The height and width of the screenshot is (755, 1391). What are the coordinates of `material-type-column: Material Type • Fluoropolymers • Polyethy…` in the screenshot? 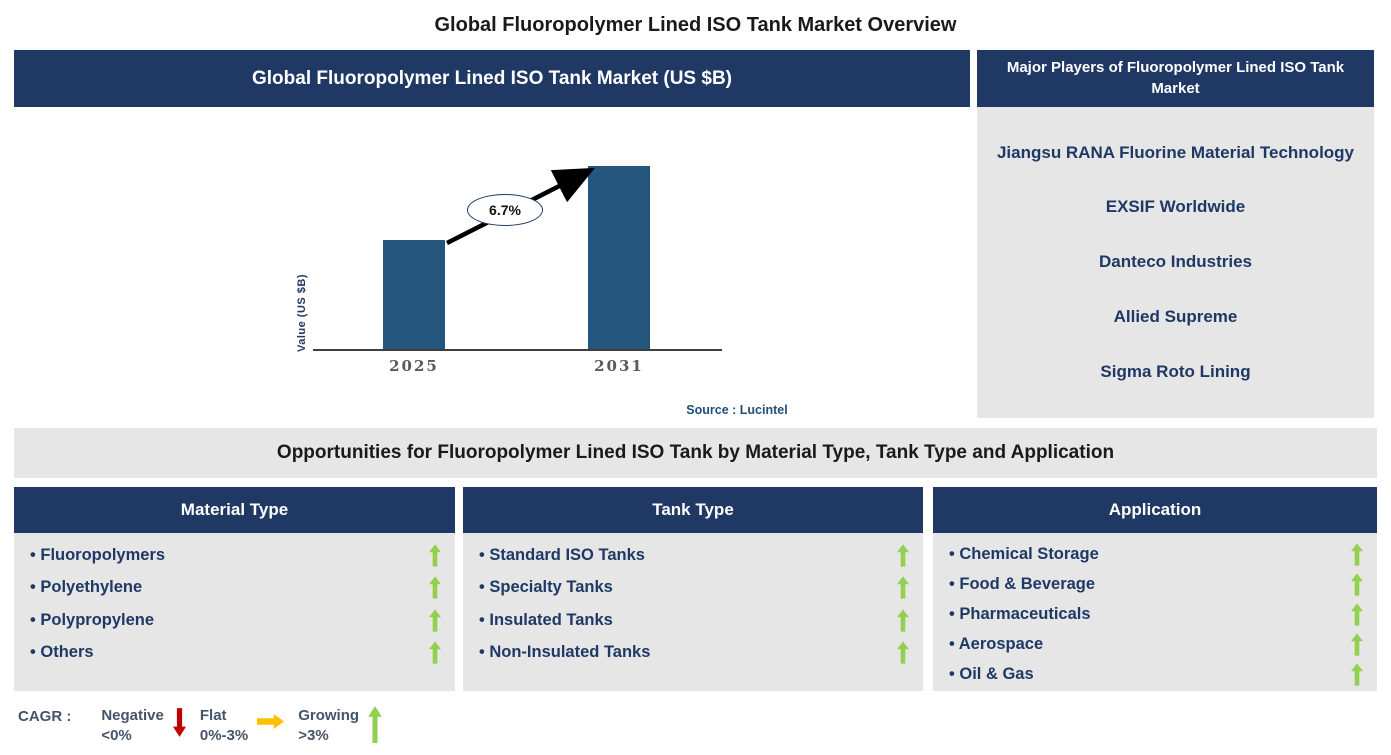 It's located at (234, 589).